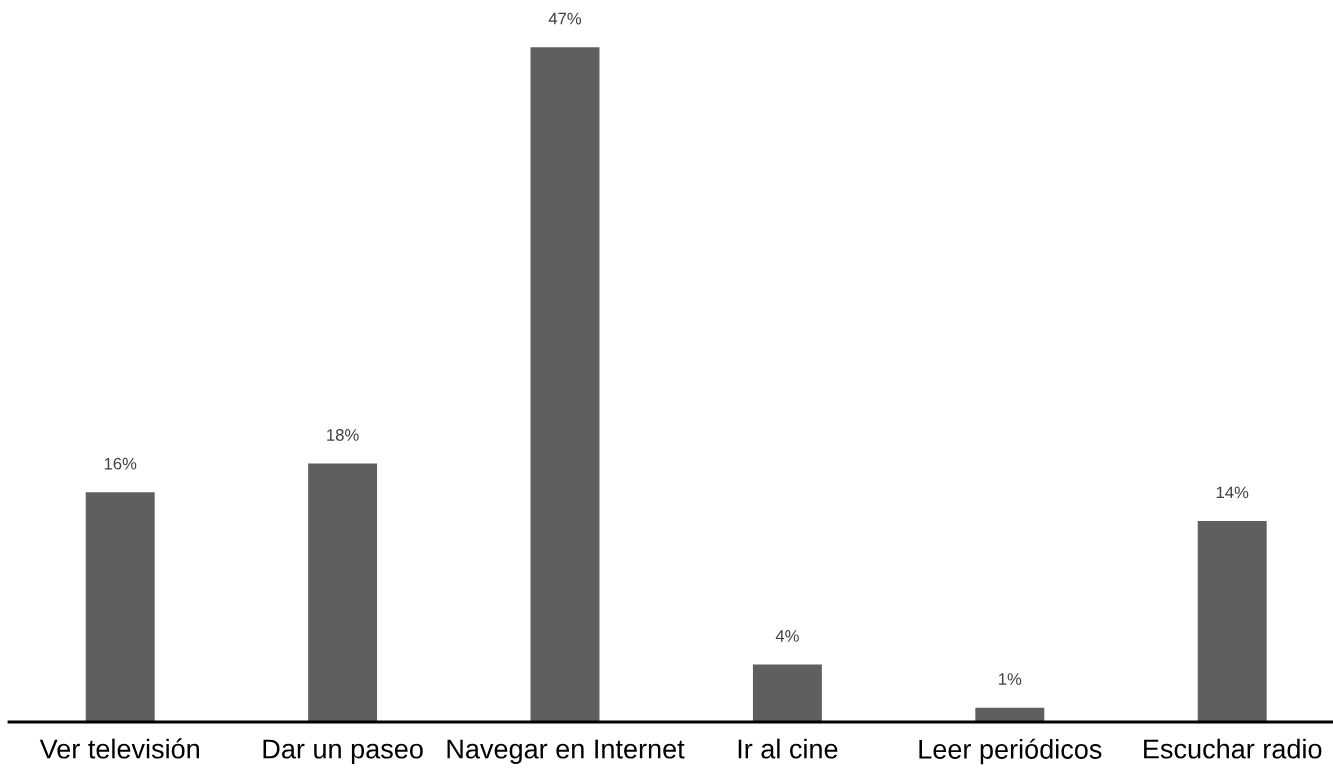  What do you see at coordinates (1010, 679) in the screenshot?
I see `data-label: 1%` at bounding box center [1010, 679].